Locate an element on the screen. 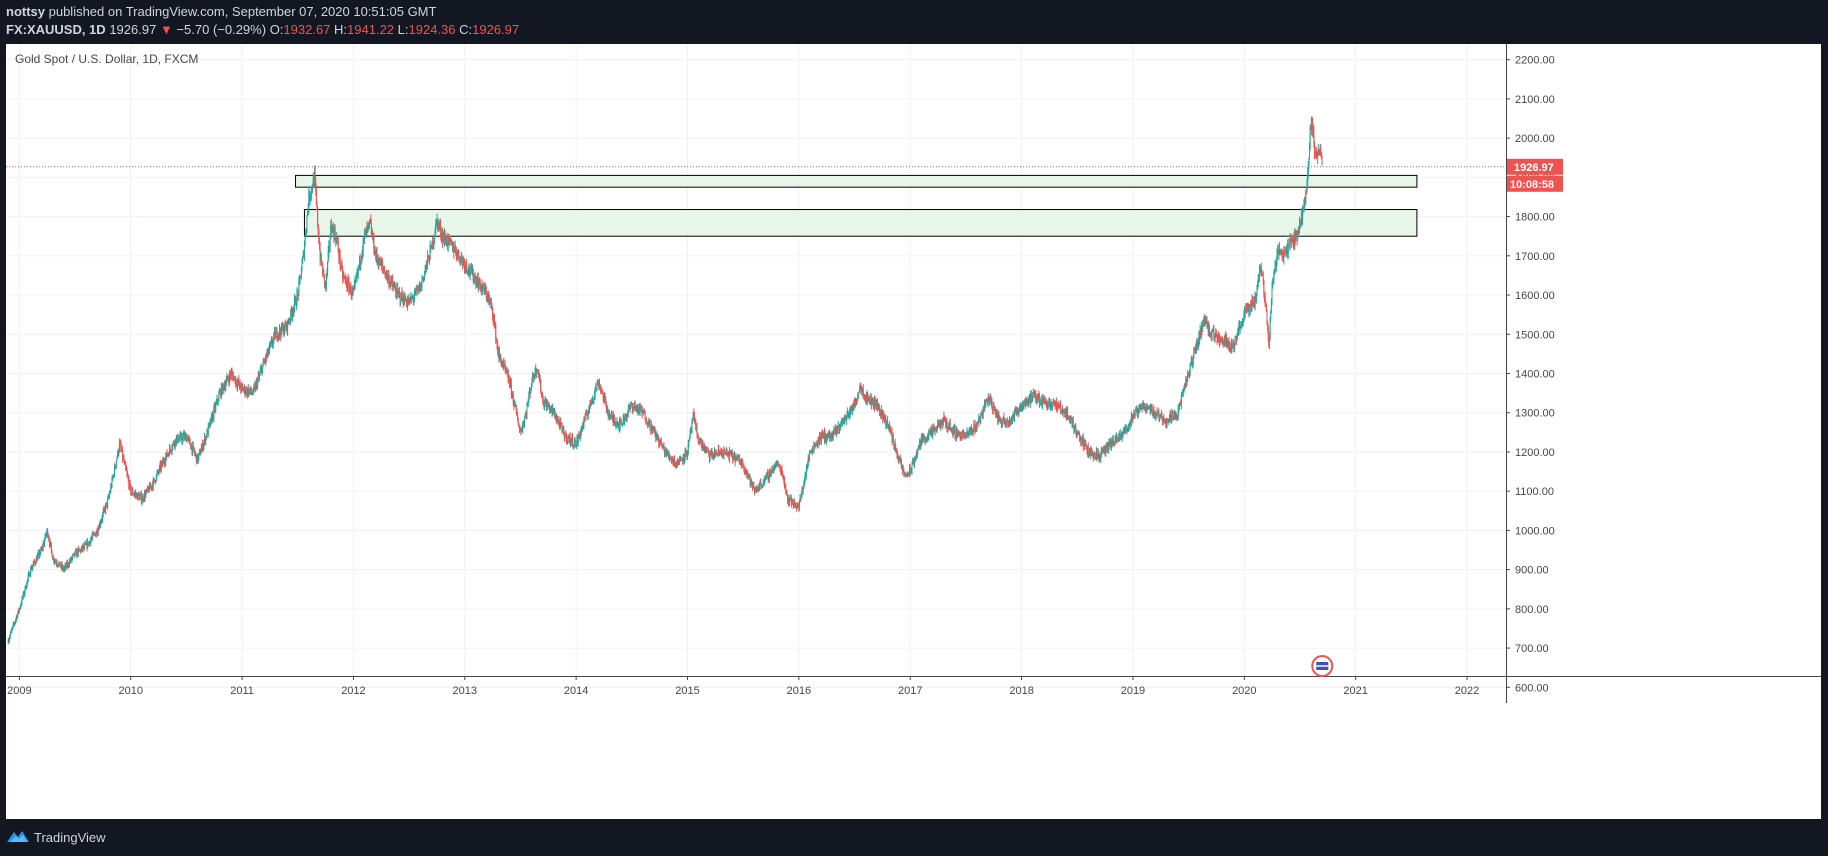 This screenshot has height=856, width=1828. tradingview-logo-icon is located at coordinates (18, 836).